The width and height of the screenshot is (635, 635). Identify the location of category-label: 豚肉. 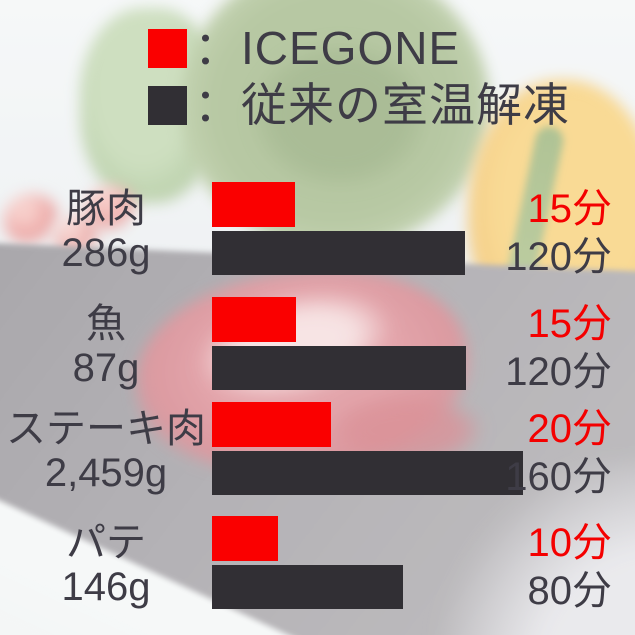
(106, 208).